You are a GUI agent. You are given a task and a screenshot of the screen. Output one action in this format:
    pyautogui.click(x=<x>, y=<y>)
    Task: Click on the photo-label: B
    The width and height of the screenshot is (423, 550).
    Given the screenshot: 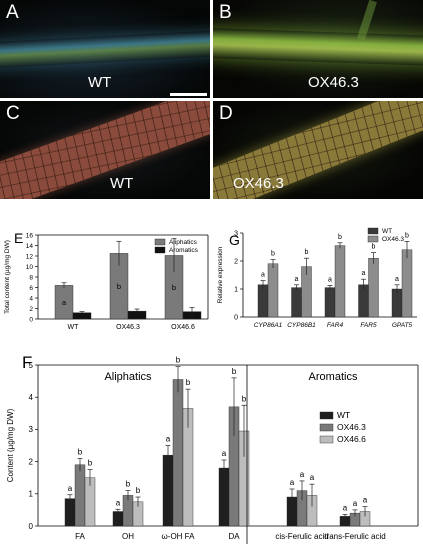 What is the action you would take?
    pyautogui.click(x=225, y=12)
    